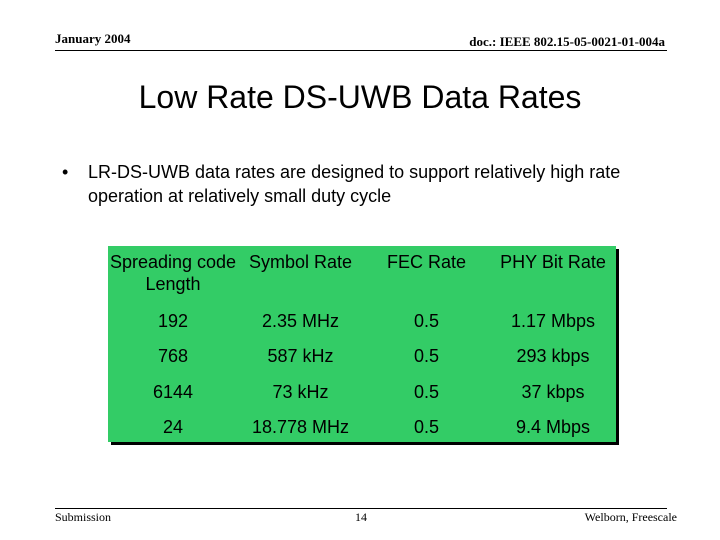 The width and height of the screenshot is (720, 540). I want to click on footer-submission: Submission, so click(83, 517).